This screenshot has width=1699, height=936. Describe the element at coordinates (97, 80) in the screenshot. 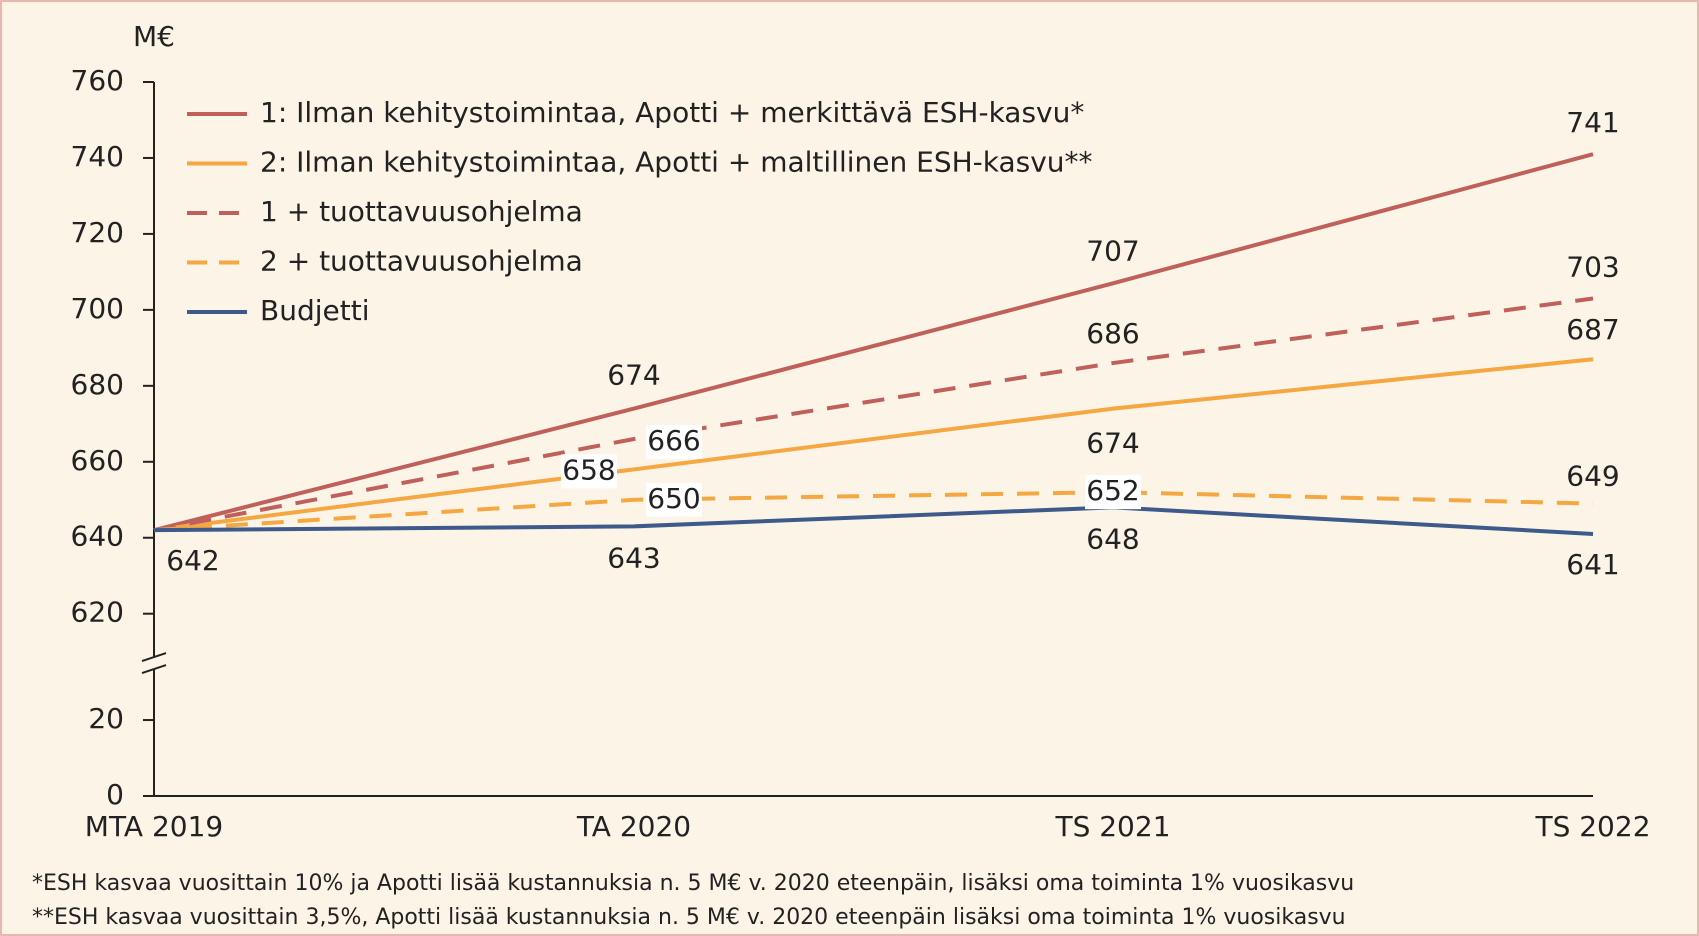

I see `y-tick-label: 760` at that location.